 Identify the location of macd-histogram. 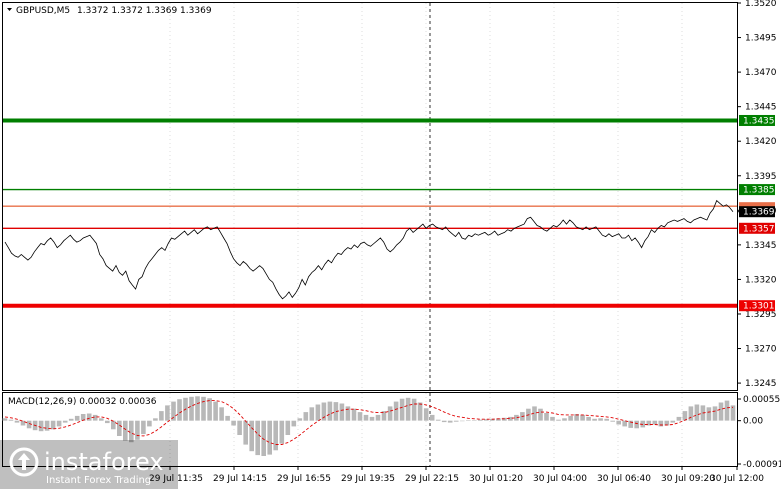
(369, 426).